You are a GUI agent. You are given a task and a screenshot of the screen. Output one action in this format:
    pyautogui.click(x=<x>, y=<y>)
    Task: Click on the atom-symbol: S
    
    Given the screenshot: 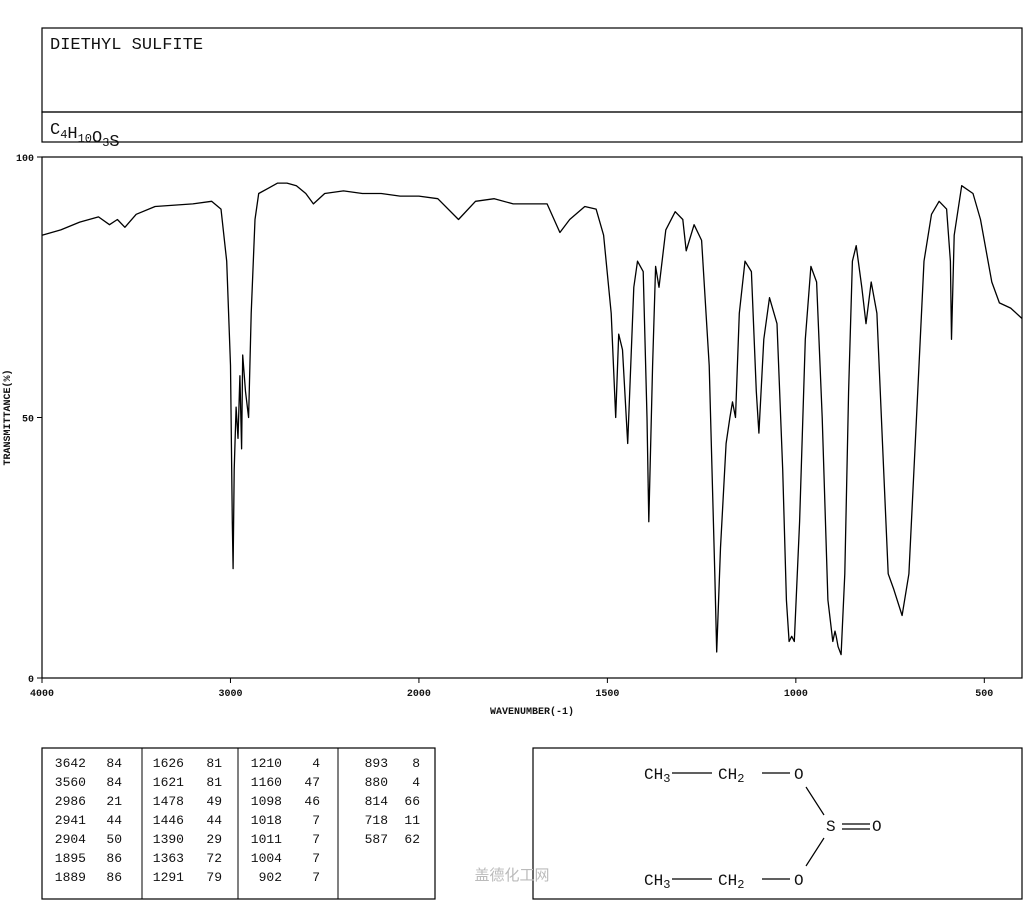 What is the action you would take?
    pyautogui.click(x=831, y=827)
    